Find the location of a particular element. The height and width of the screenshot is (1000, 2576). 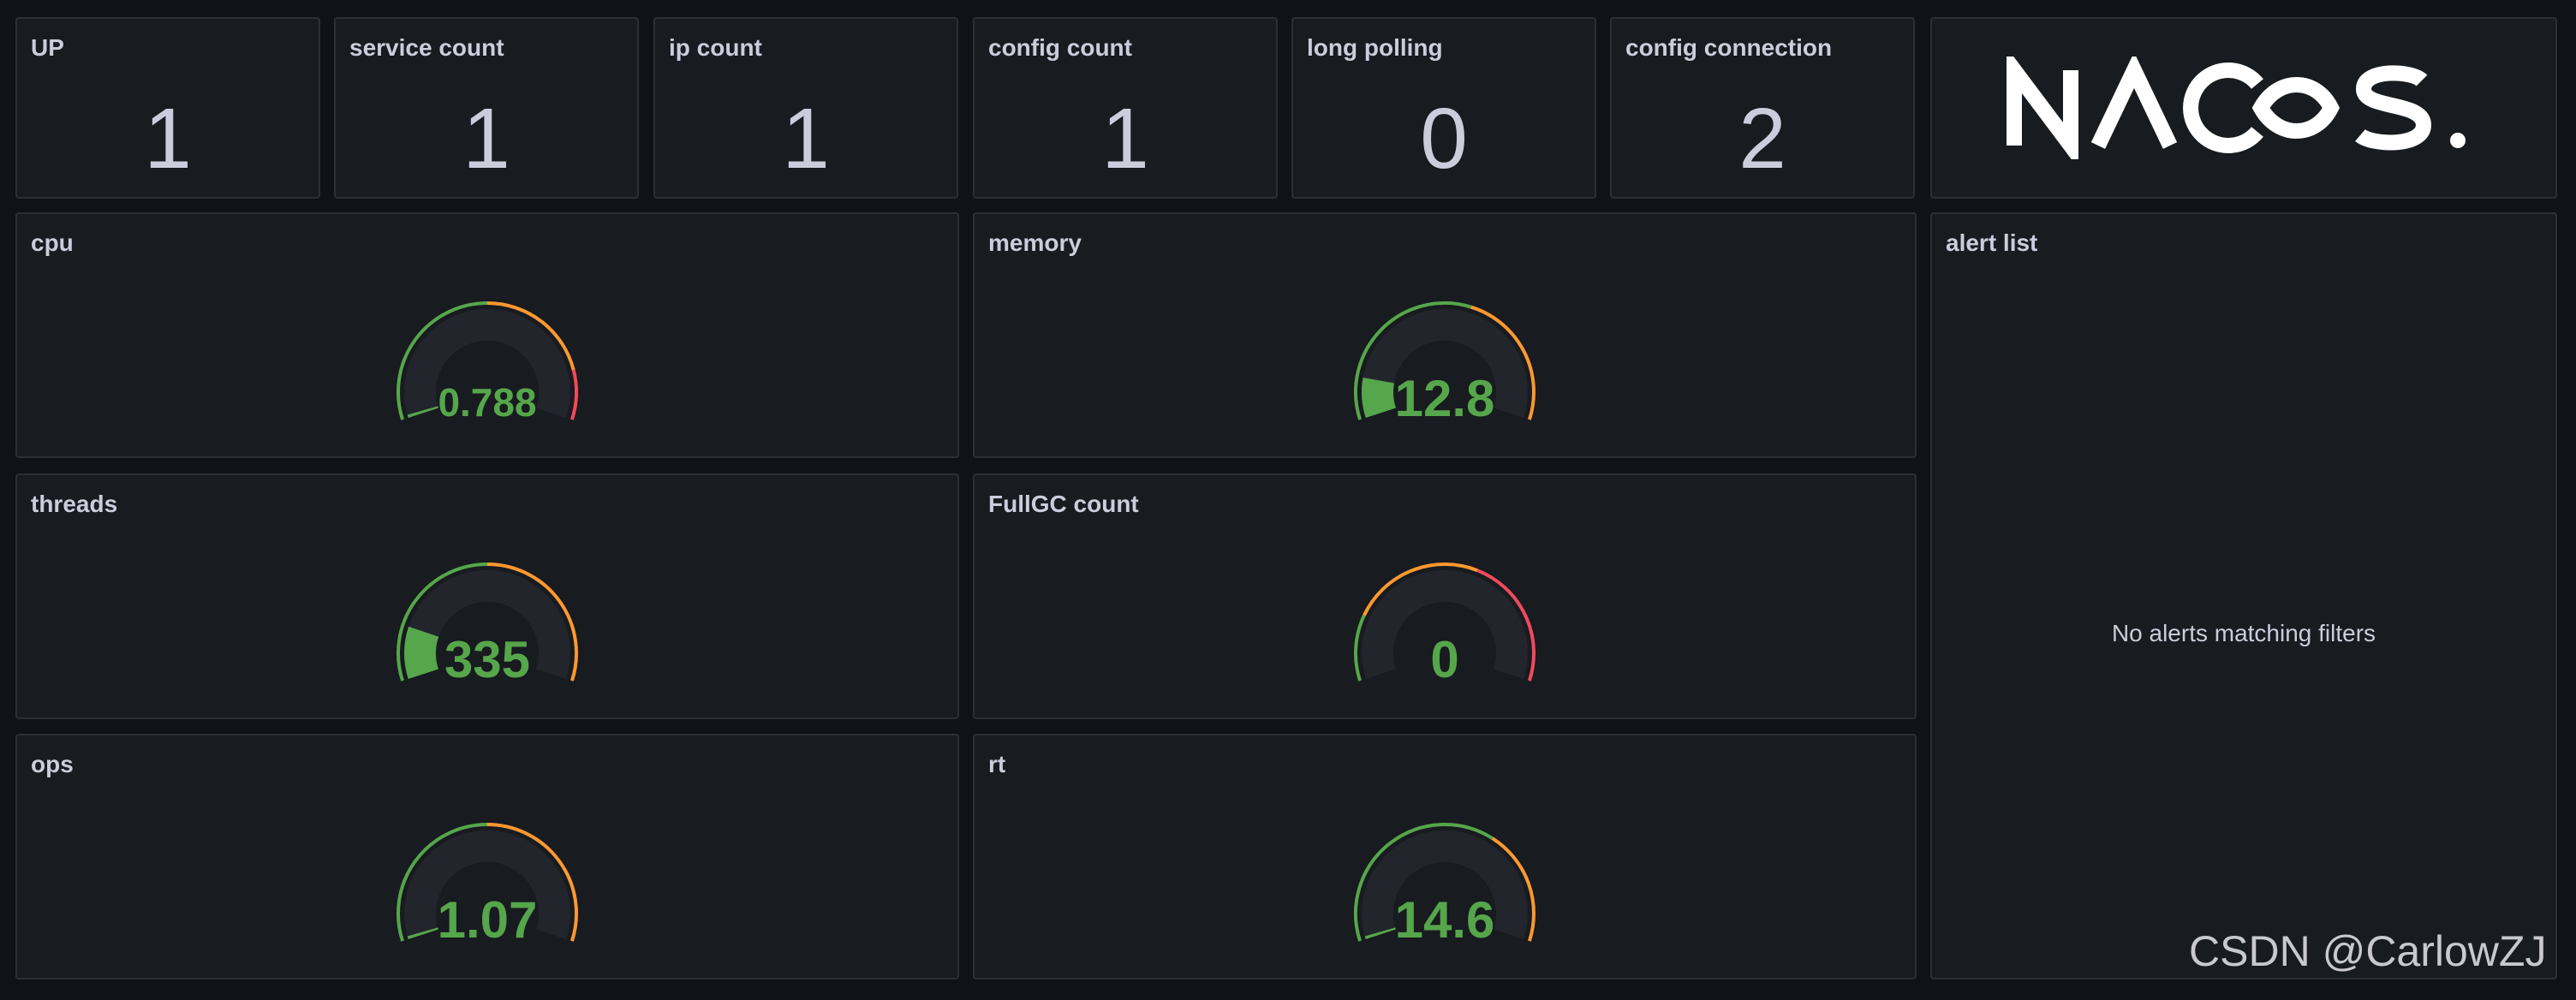

panel-title: alert list is located at coordinates (1992, 242).